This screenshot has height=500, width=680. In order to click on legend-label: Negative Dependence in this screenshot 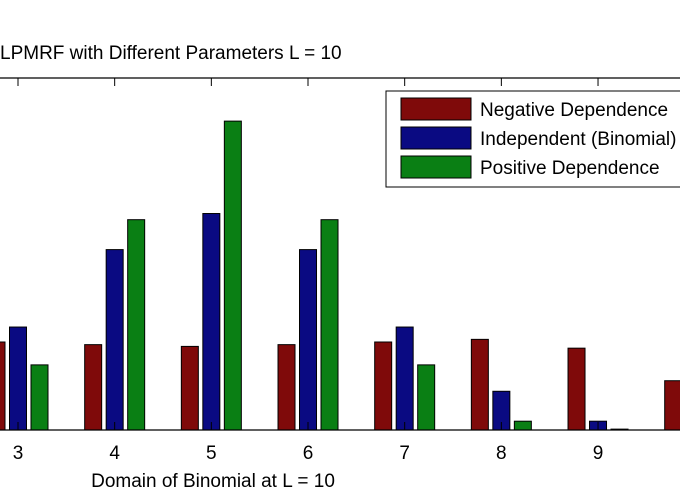, I will do `click(574, 110)`.